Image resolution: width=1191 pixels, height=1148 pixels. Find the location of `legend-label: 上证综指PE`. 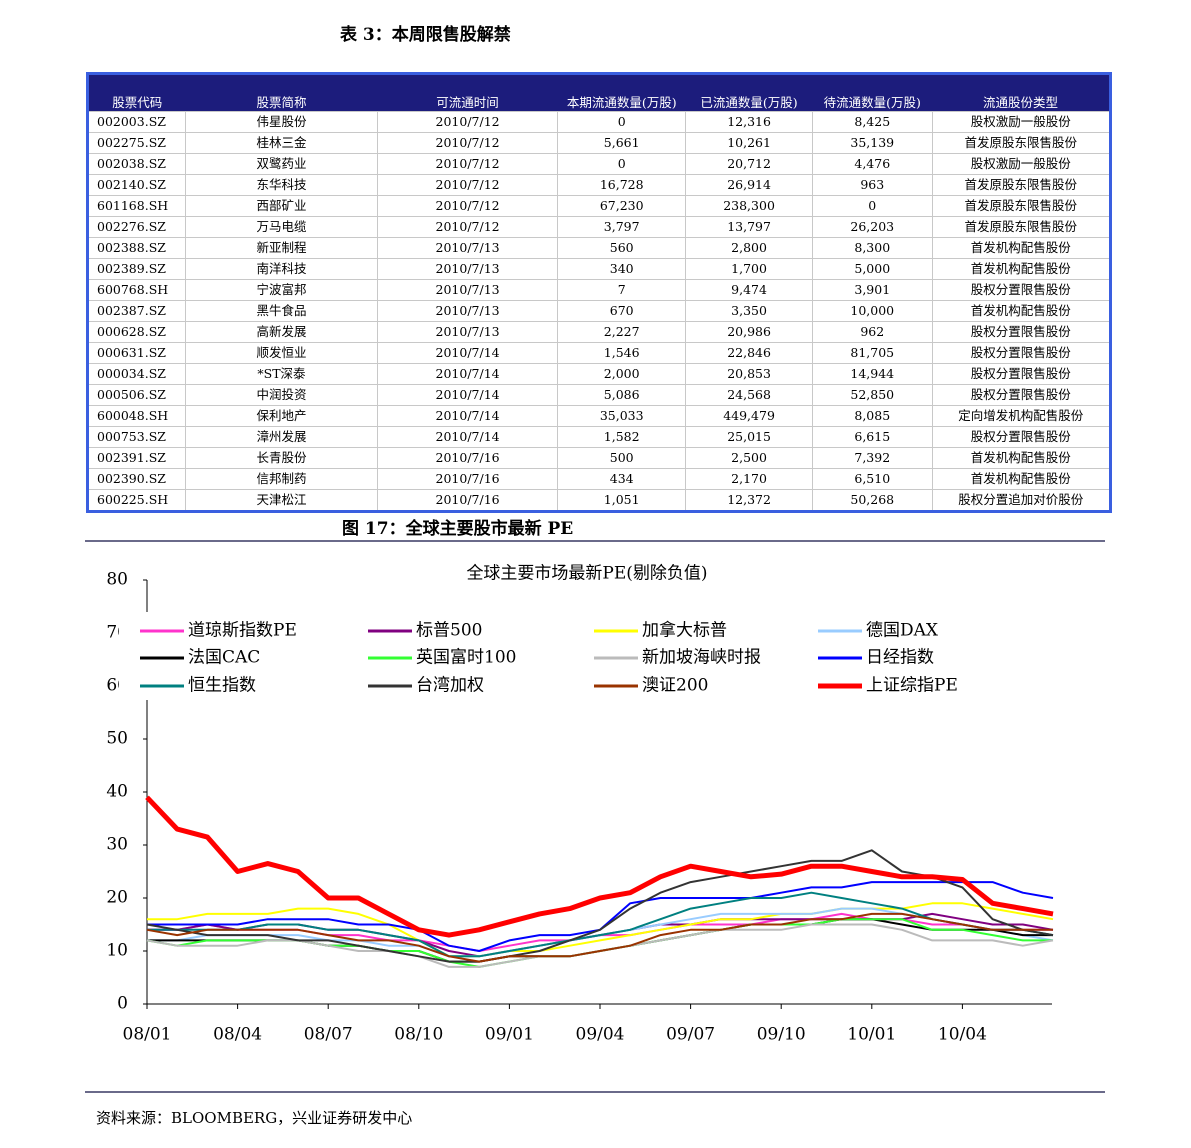

legend-label: 上证综指PE is located at coordinates (912, 686).